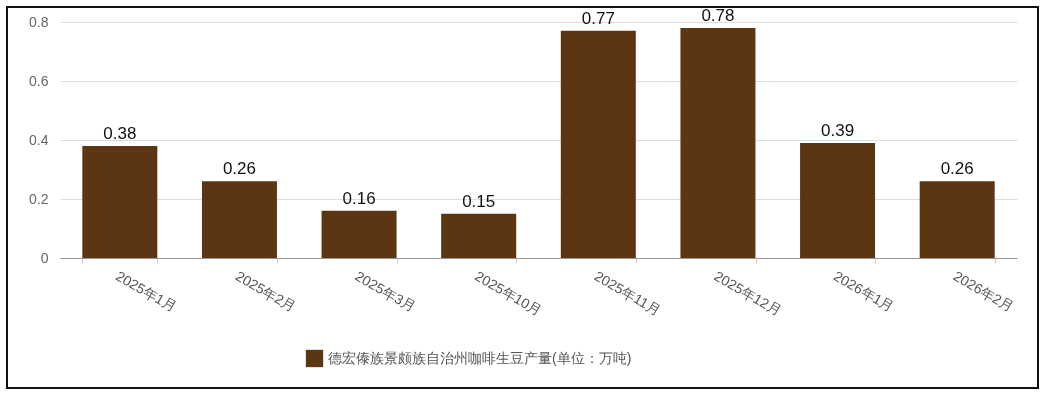 The height and width of the screenshot is (395, 1045). I want to click on y-tick-label: 0.8, so click(39, 21).